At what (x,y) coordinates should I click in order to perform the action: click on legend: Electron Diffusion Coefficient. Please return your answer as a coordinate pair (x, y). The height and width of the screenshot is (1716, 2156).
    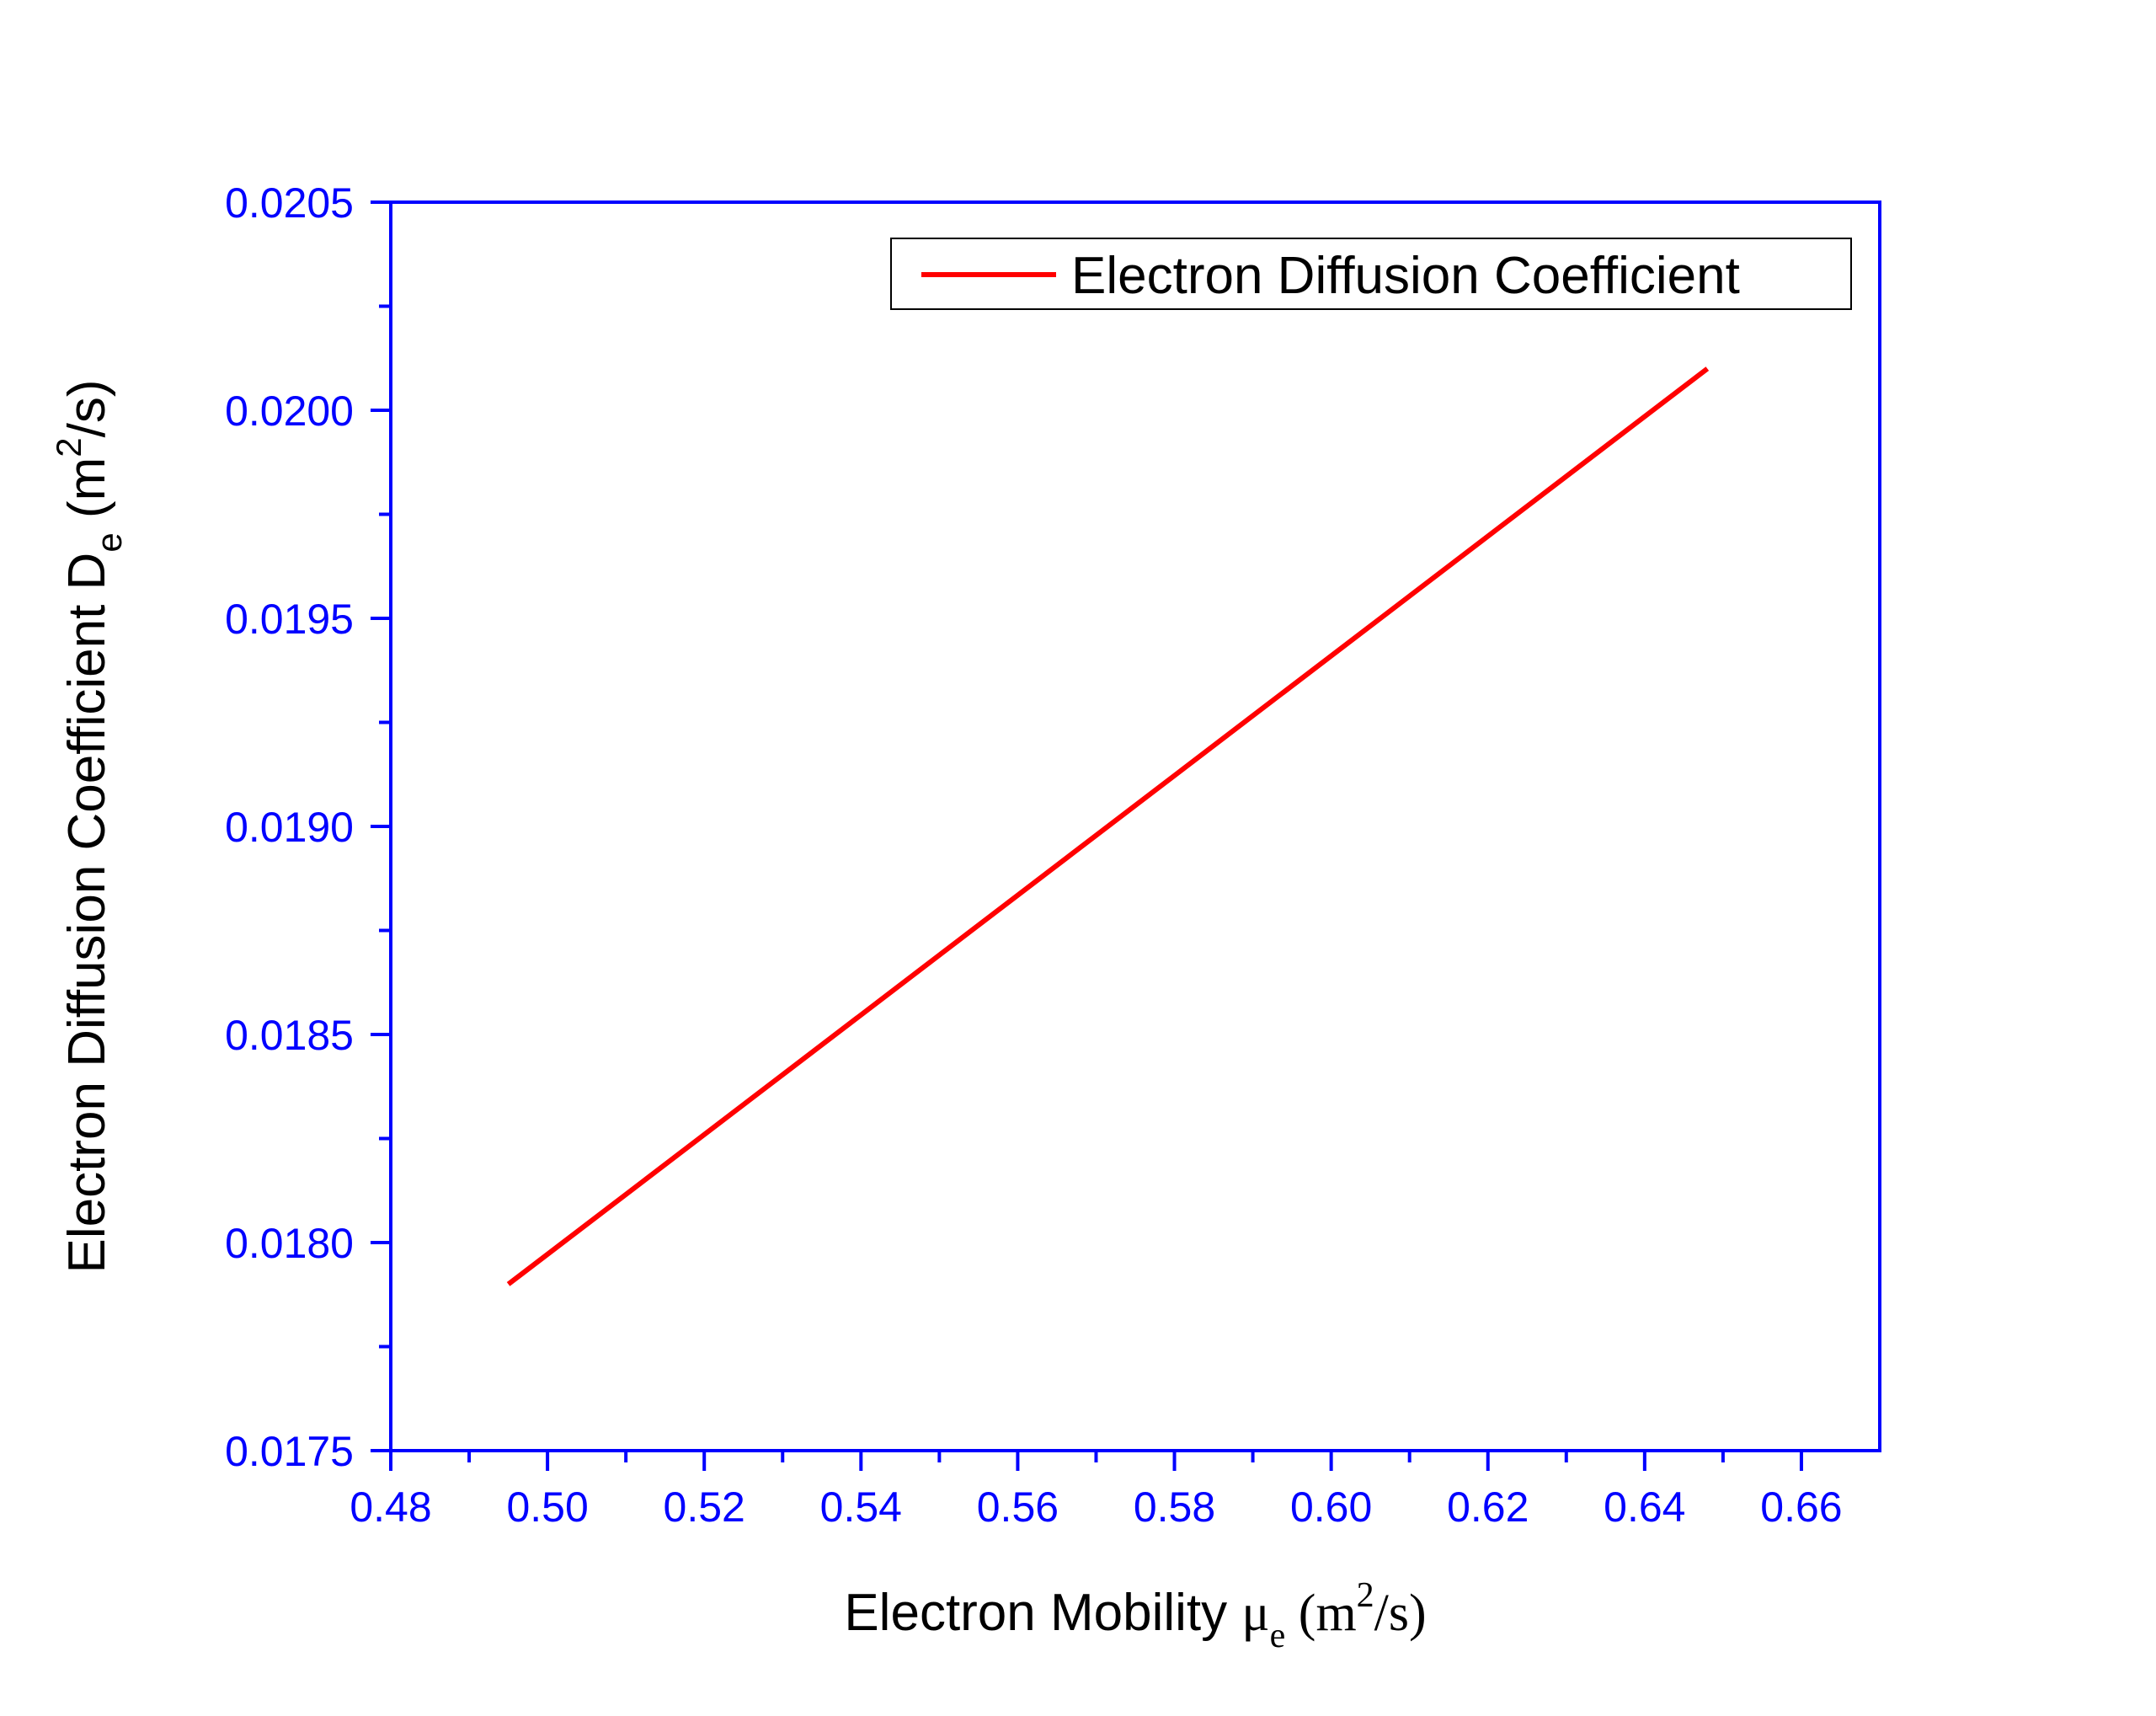
    Looking at the image, I should click on (1371, 274).